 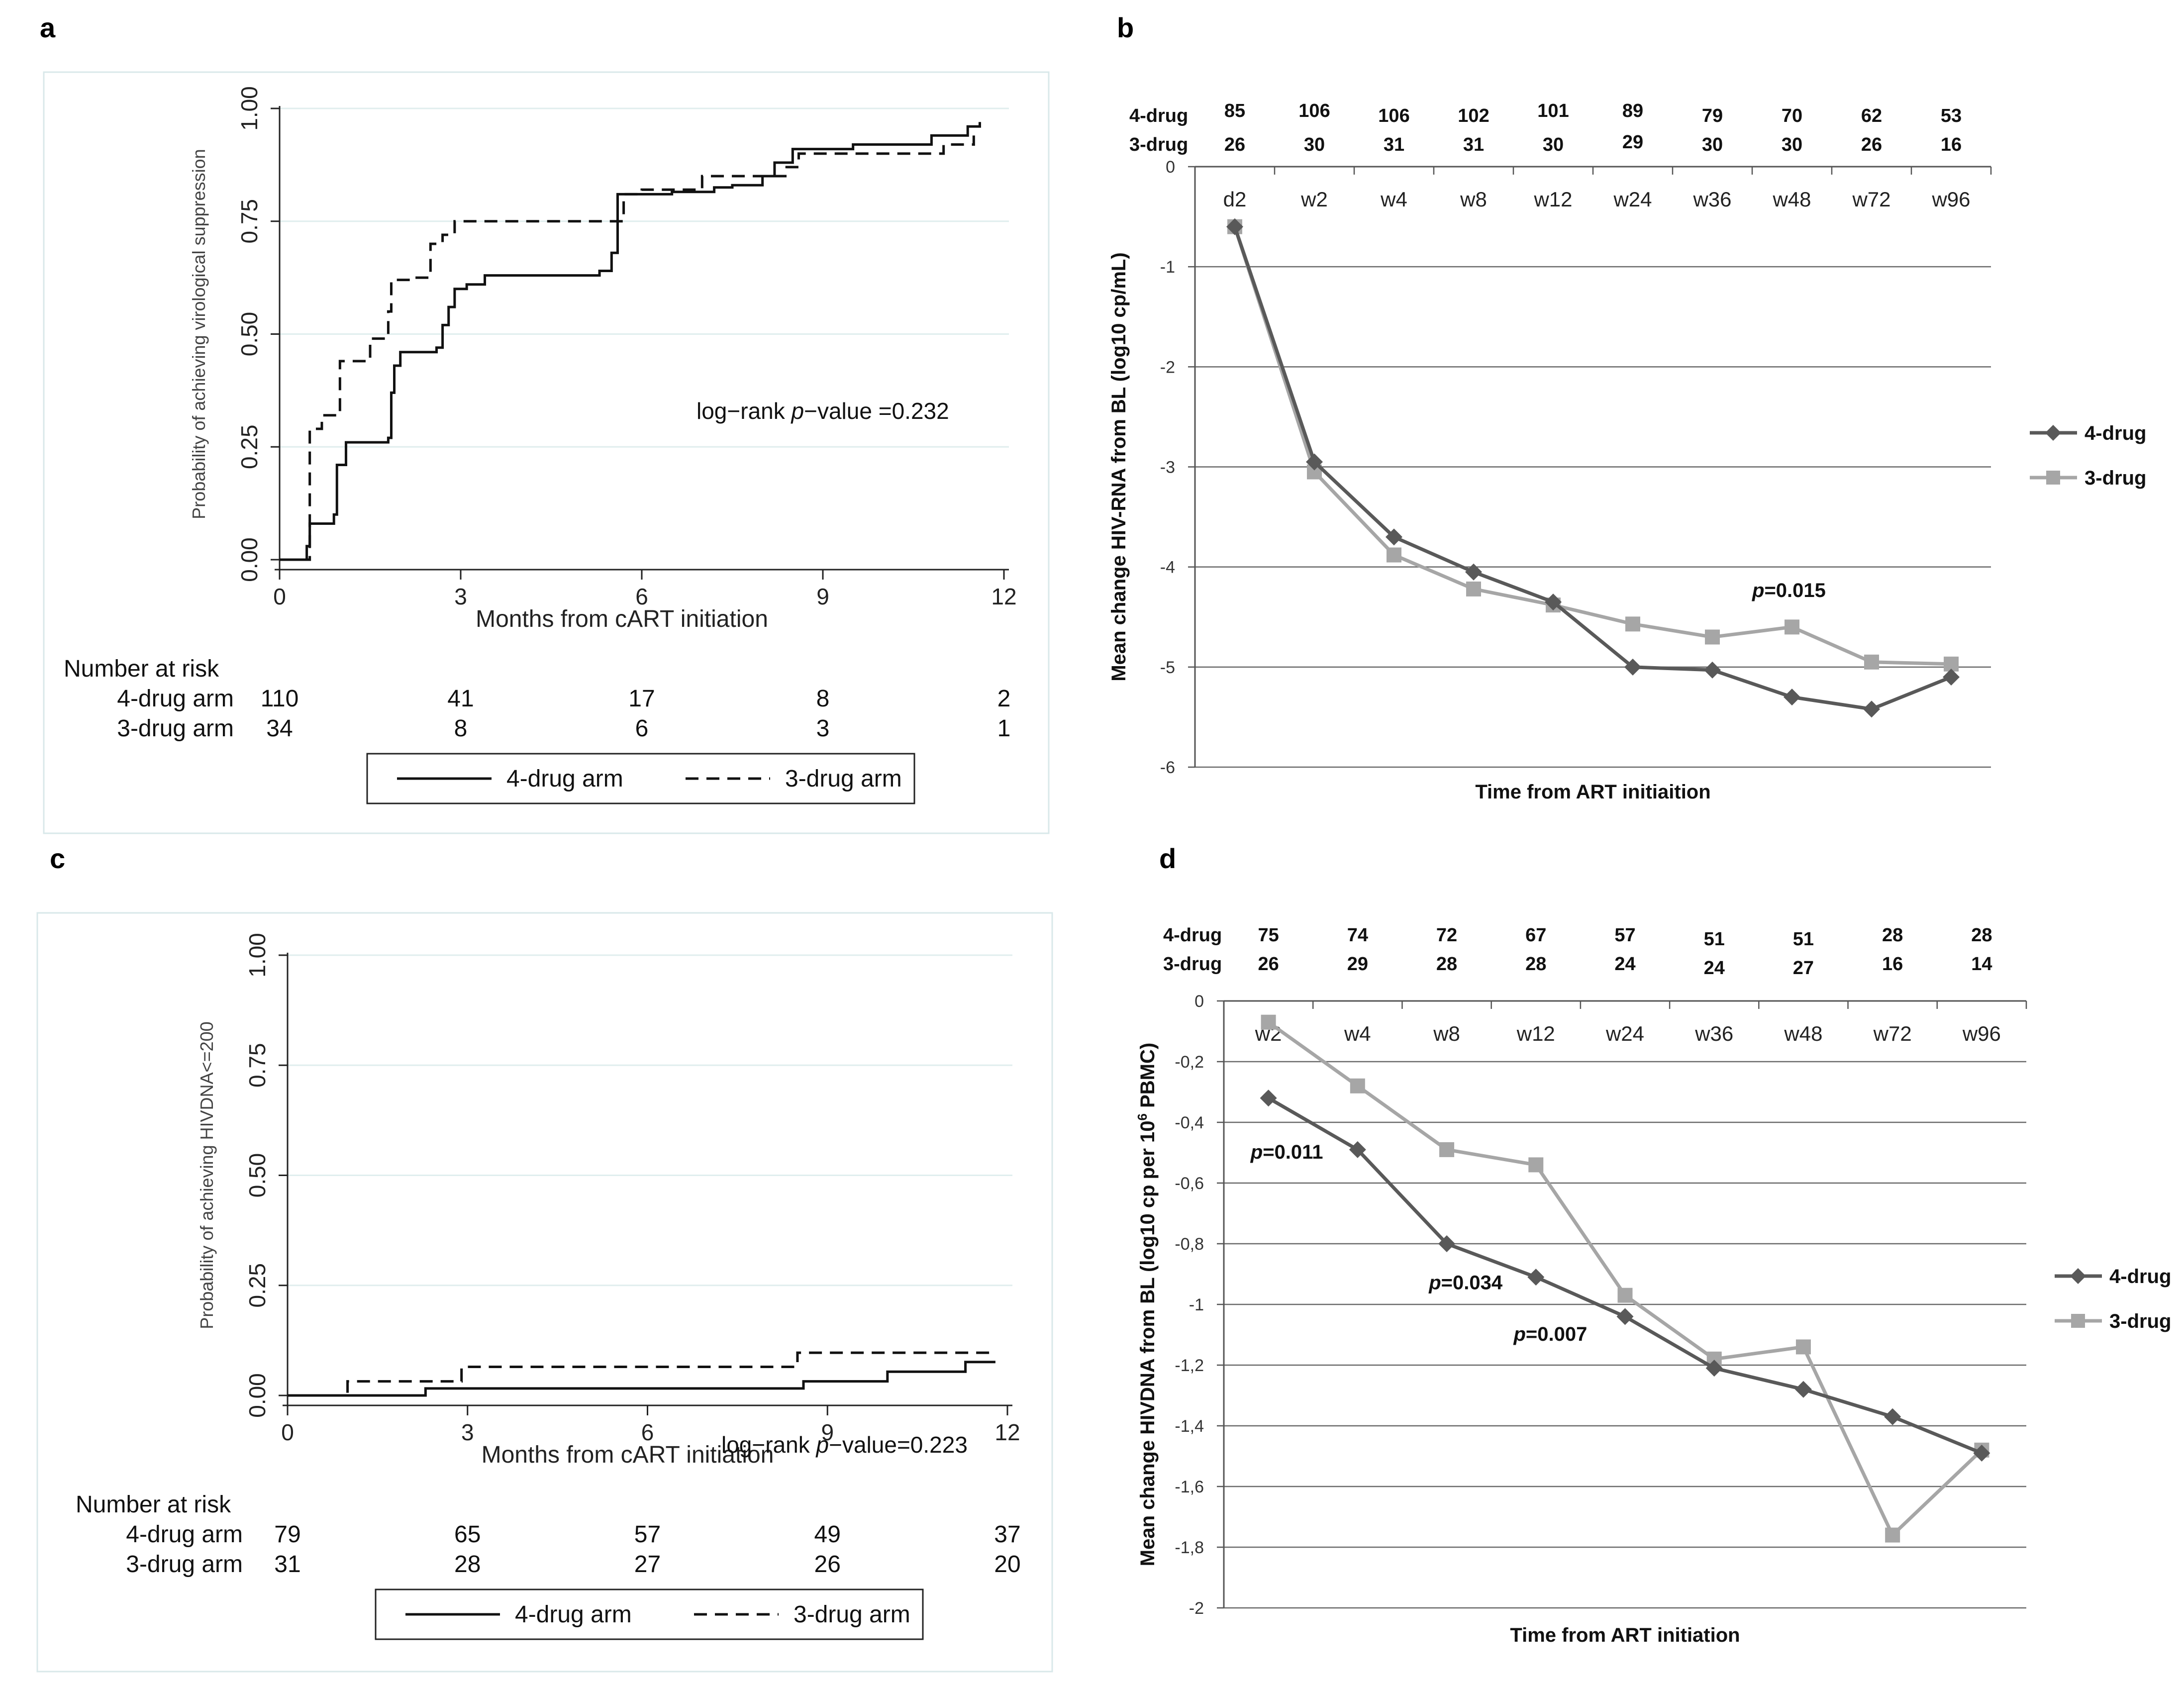 What do you see at coordinates (1148, 1078) in the screenshot?
I see `ylabel-tail: PBMC)` at bounding box center [1148, 1078].